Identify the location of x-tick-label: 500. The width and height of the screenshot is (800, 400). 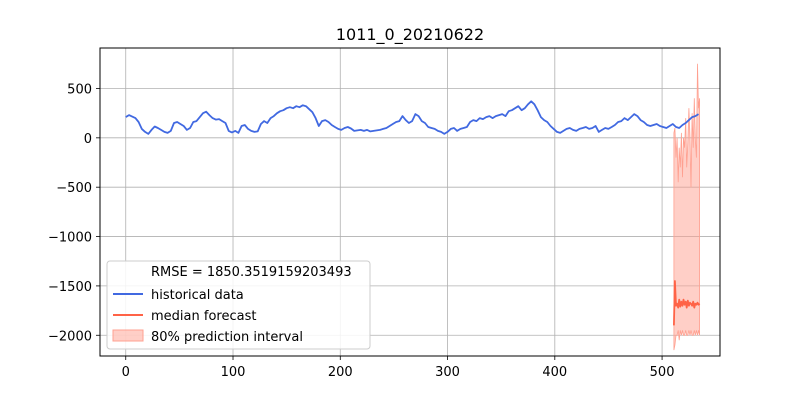
(662, 372).